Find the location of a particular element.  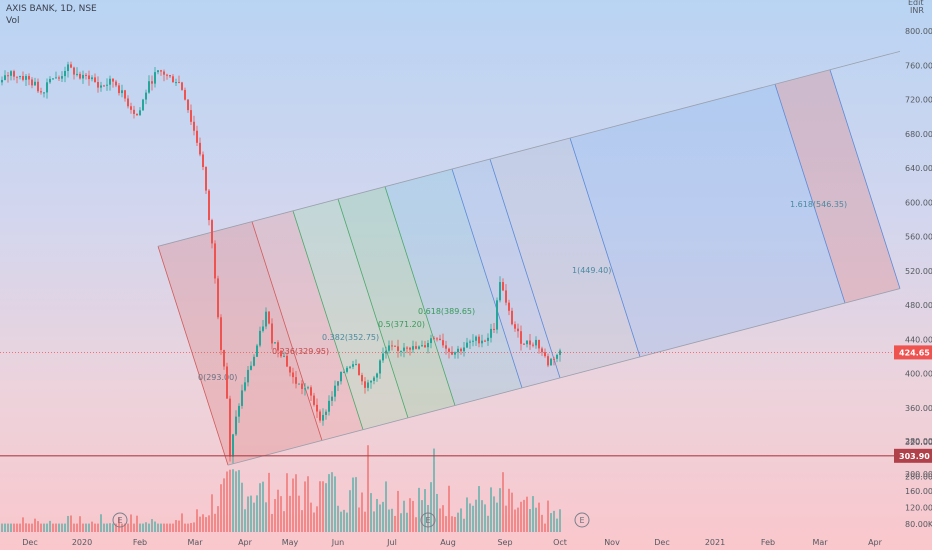

earnings-marker-icon is located at coordinates (120, 520).